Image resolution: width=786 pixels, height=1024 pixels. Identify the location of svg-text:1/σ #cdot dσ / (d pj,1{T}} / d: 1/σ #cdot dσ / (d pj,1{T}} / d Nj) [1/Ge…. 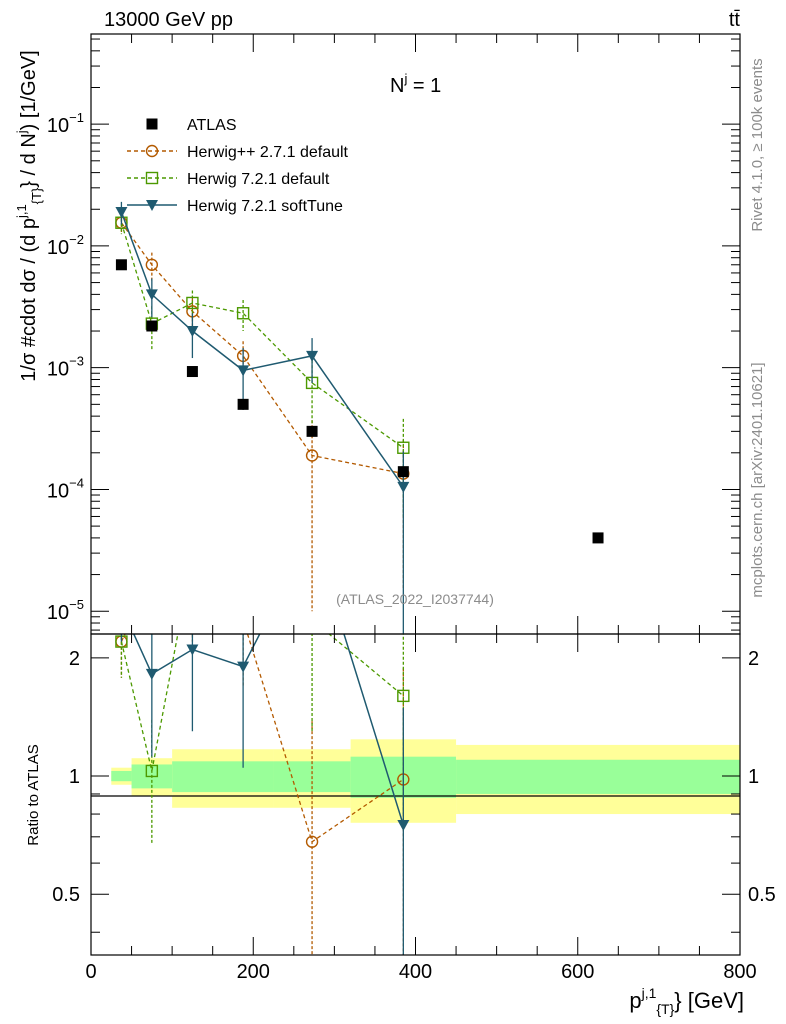
(29, 215).